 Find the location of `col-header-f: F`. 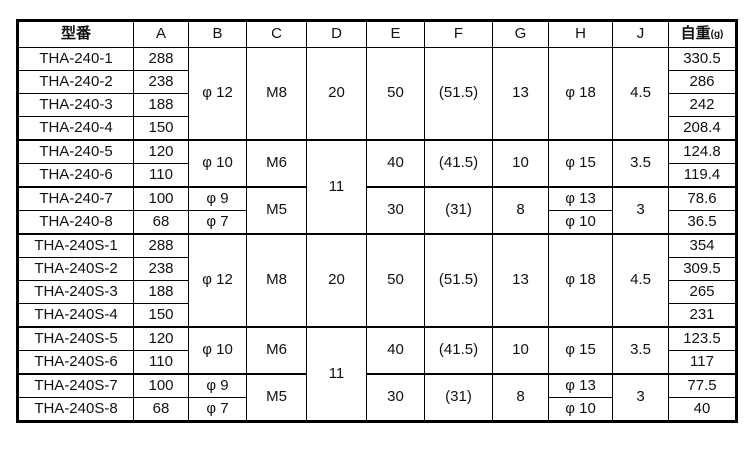

col-header-f: F is located at coordinates (458, 34).